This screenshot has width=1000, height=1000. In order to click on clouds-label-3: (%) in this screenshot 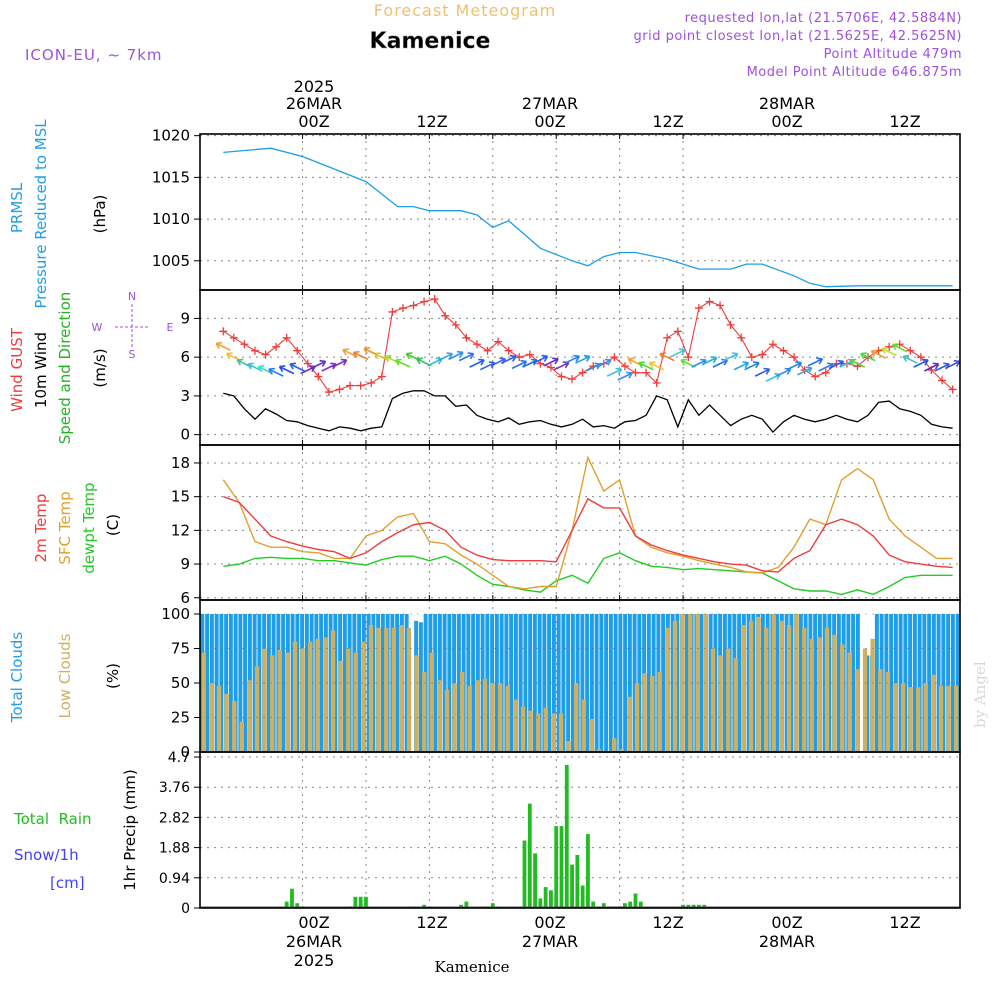, I will do `click(113, 676)`.